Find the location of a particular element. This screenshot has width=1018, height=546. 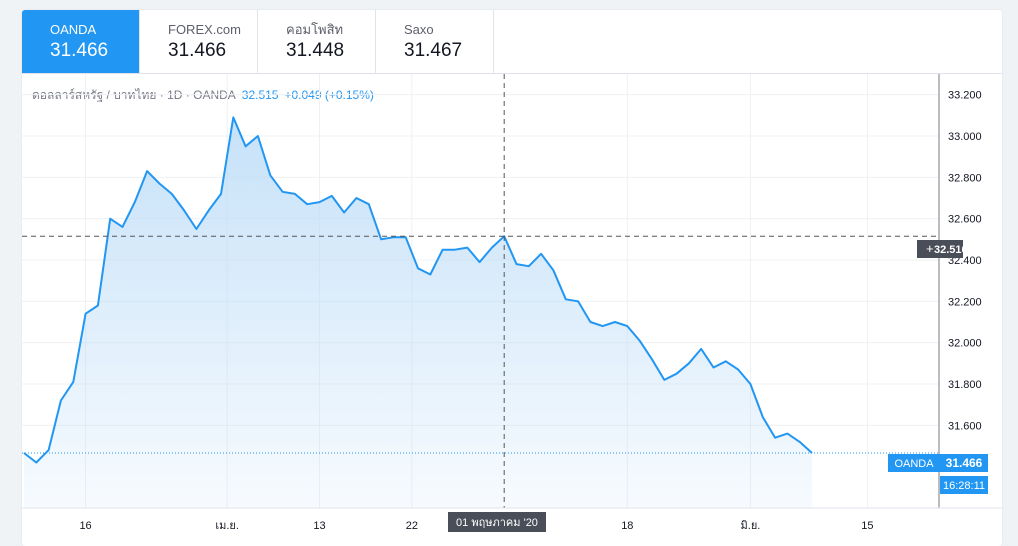

crosshair-date-label: 01 พฤษภาคม '20 is located at coordinates (497, 523).